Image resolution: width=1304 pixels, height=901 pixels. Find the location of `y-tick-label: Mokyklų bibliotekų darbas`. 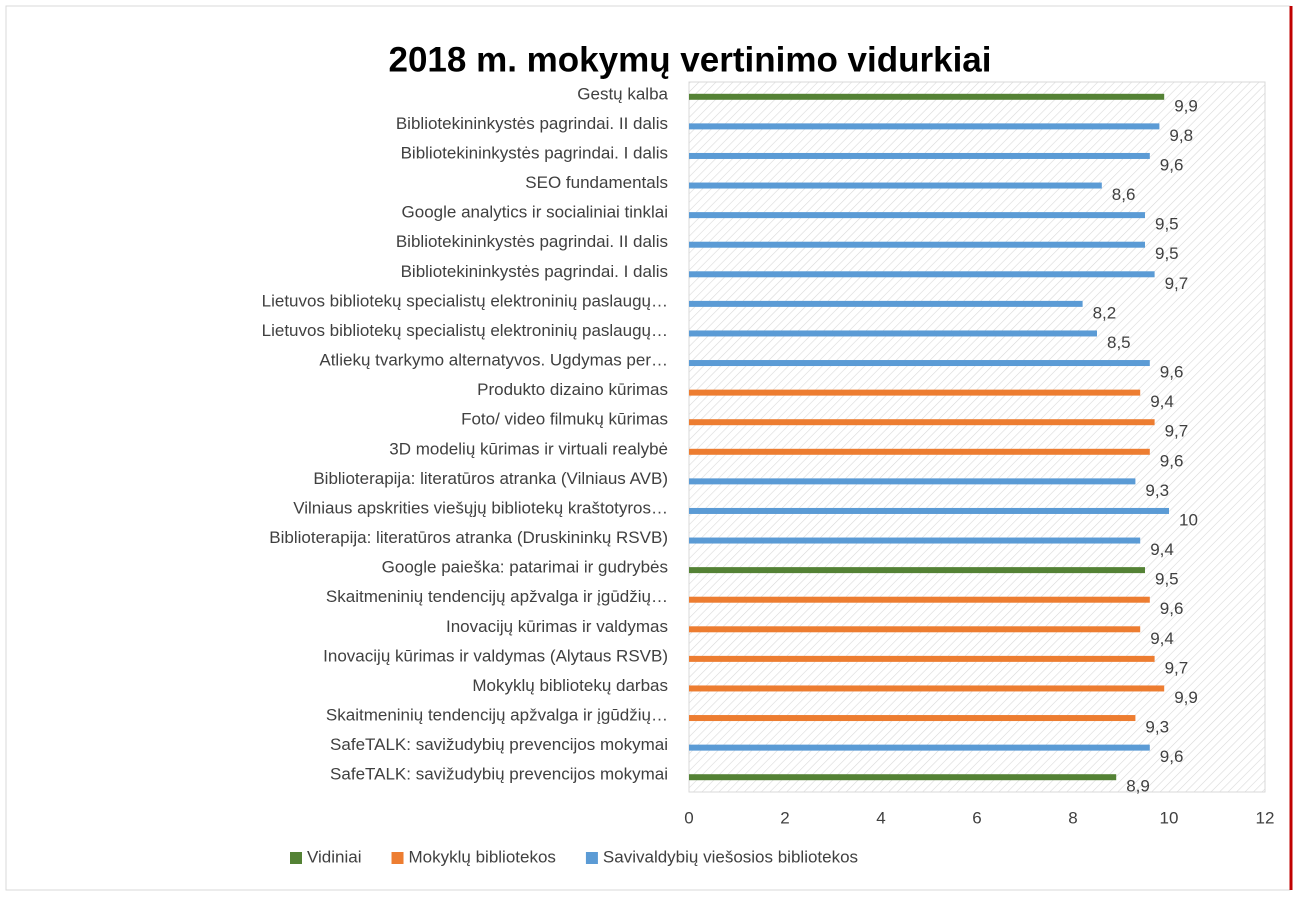

y-tick-label: Mokyklų bibliotekų darbas is located at coordinates (570, 685).